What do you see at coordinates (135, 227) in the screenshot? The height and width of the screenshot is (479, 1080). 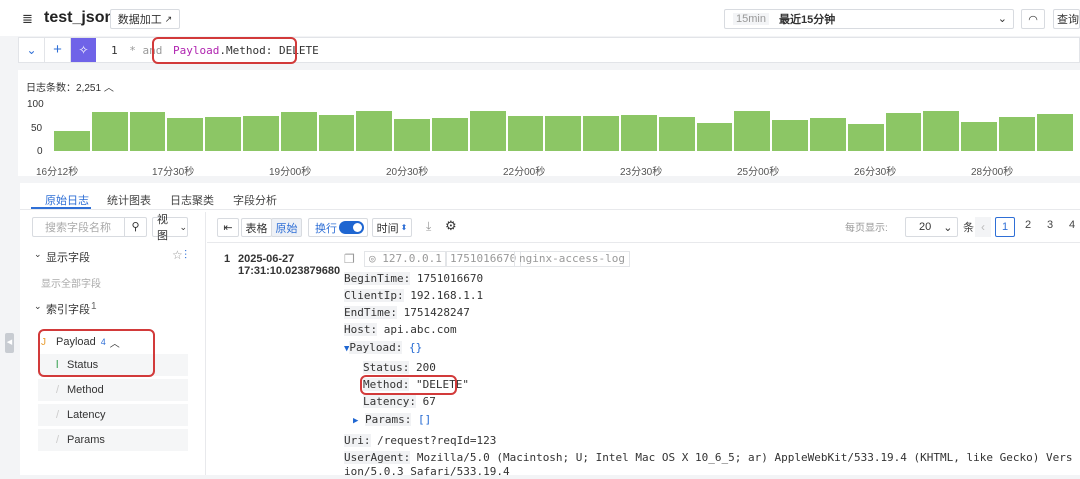 I see `search-icon: ⚲` at bounding box center [135, 227].